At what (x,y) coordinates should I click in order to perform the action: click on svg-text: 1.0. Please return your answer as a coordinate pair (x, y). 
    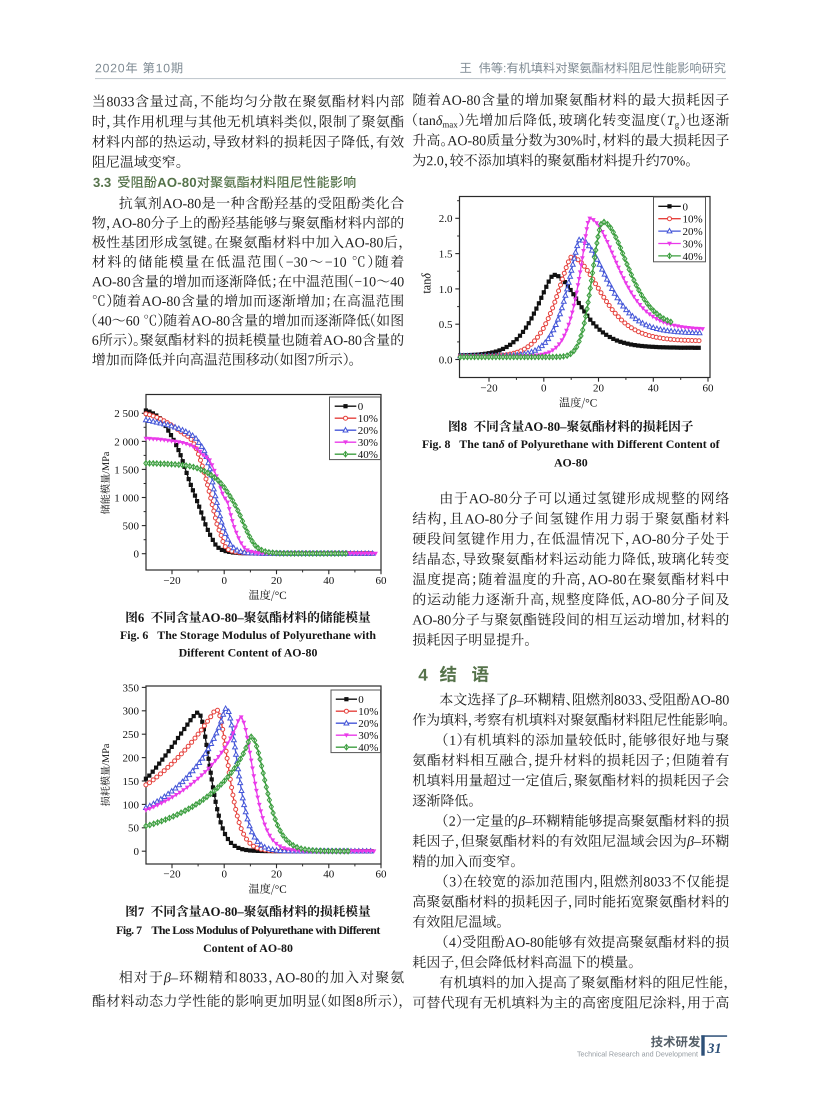
    Looking at the image, I should click on (446, 290).